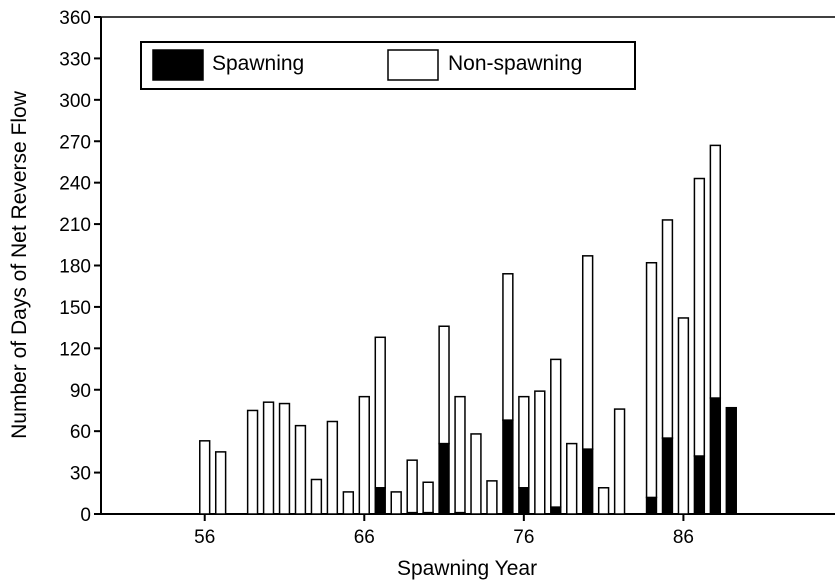 This screenshot has height=584, width=835. I want to click on x-axis-title: Spawning Year, so click(467, 568).